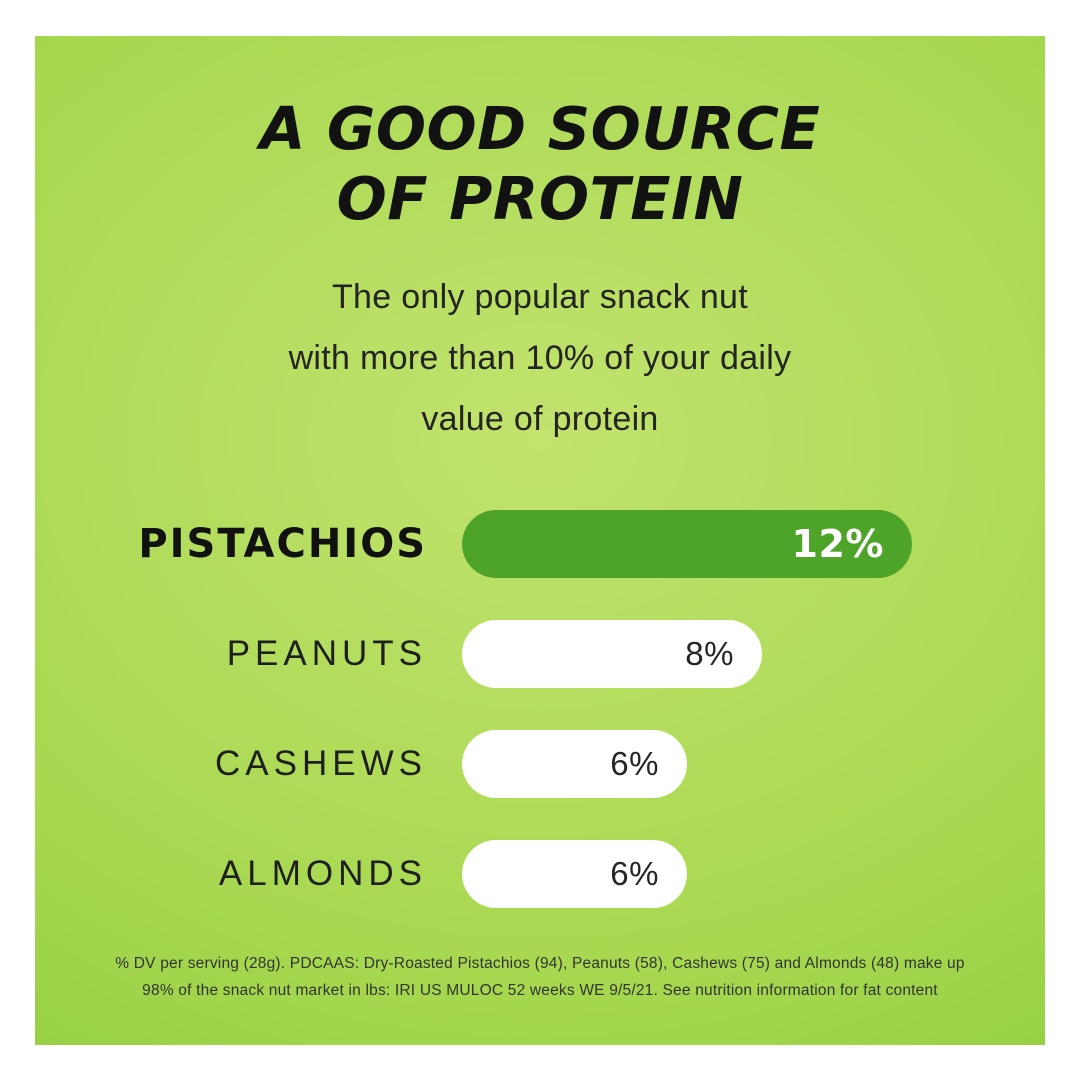 The width and height of the screenshot is (1080, 1080). What do you see at coordinates (540, 419) in the screenshot?
I see `subtitle-line-3: value of protein` at bounding box center [540, 419].